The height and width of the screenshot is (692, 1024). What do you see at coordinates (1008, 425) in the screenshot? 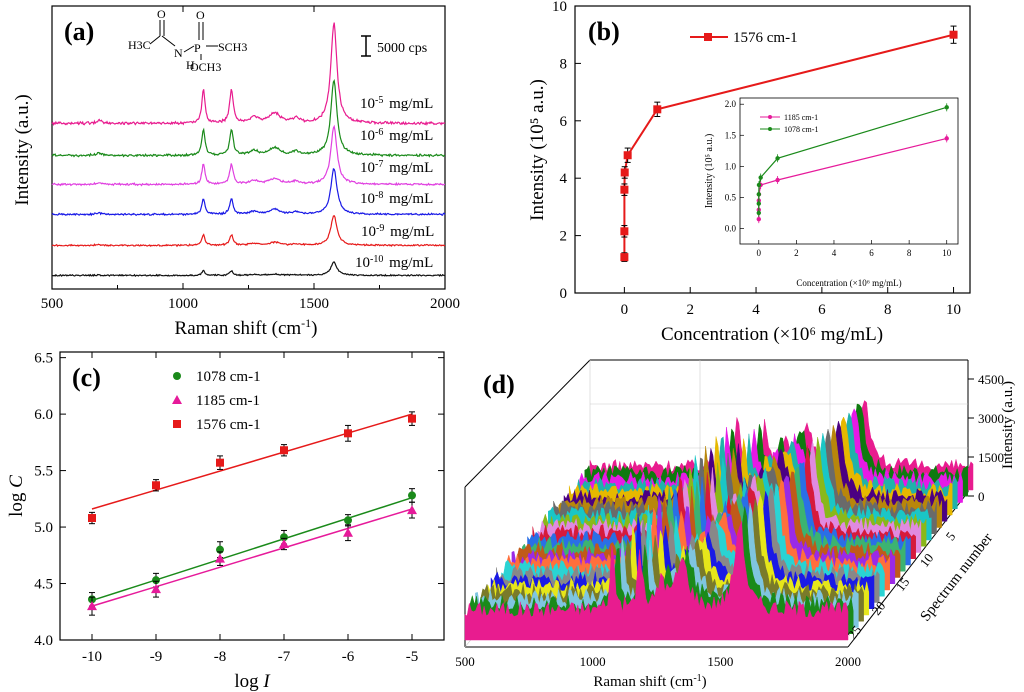
I see `panel-d-z-axis-label: Intensity (a.u.)` at bounding box center [1008, 425].